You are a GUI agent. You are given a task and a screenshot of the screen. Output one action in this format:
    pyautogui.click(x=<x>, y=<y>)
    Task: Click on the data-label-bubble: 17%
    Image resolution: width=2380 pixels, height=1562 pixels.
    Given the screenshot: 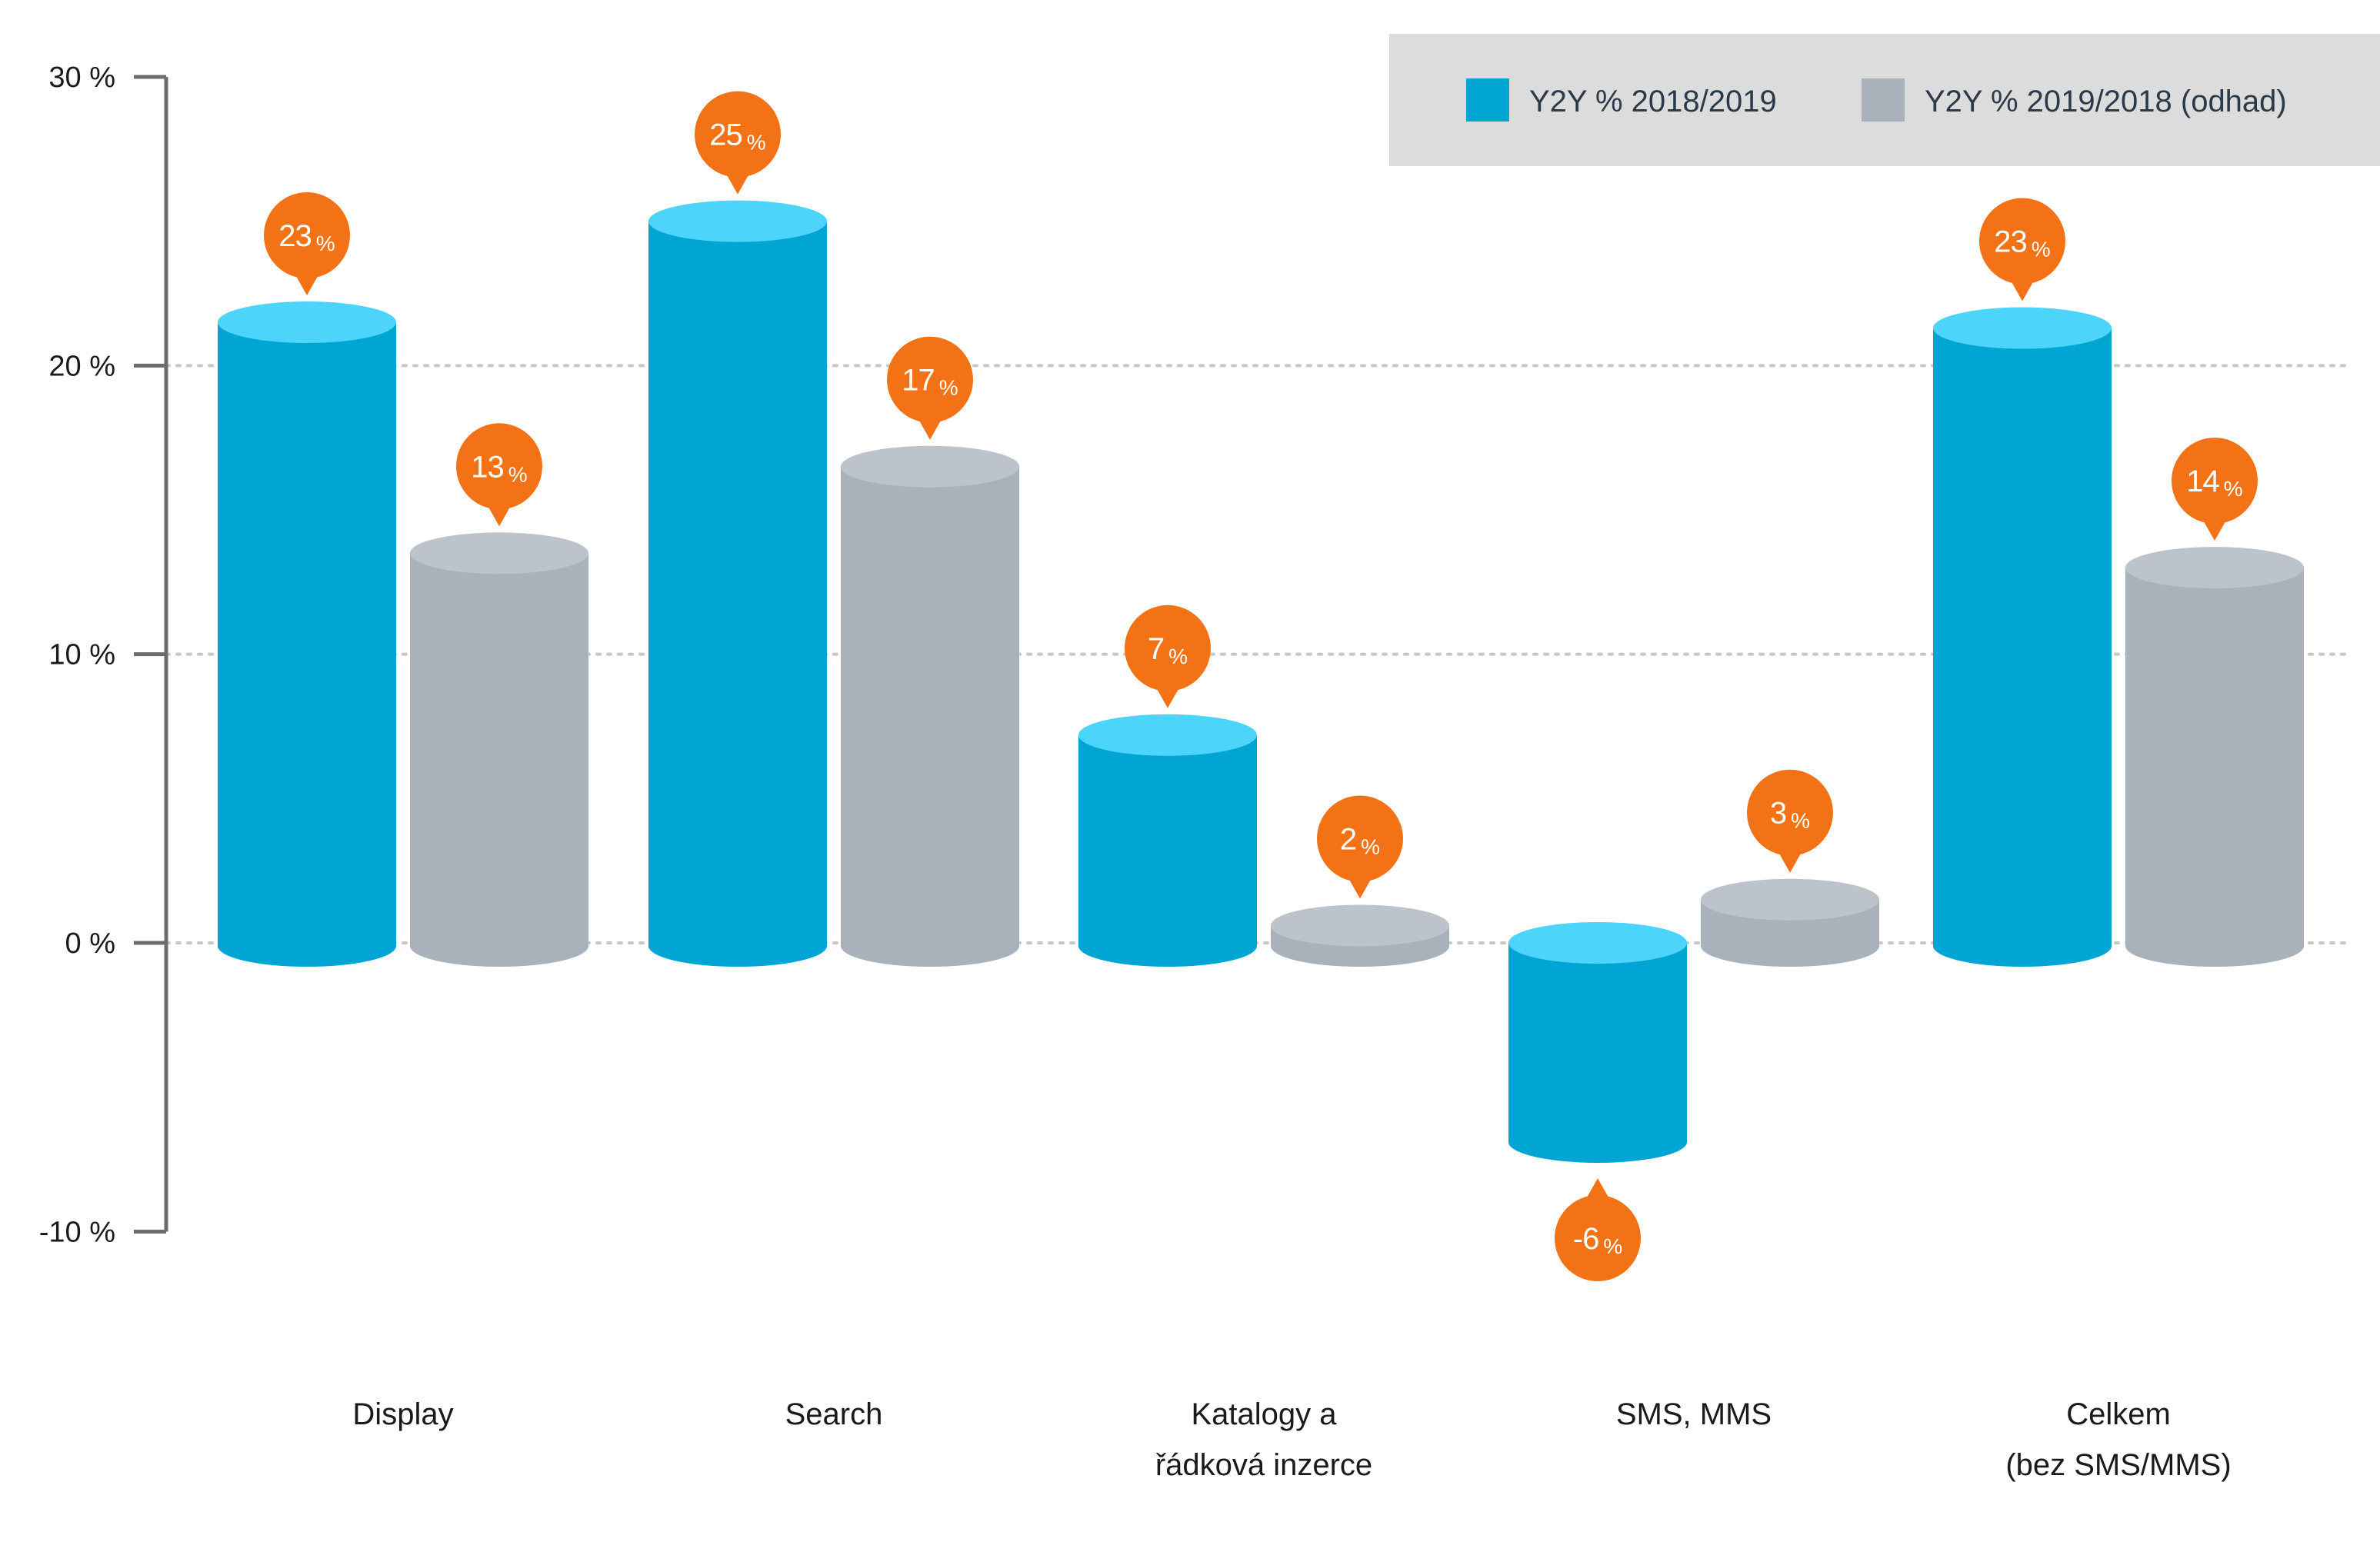 What is the action you would take?
    pyautogui.click(x=930, y=388)
    